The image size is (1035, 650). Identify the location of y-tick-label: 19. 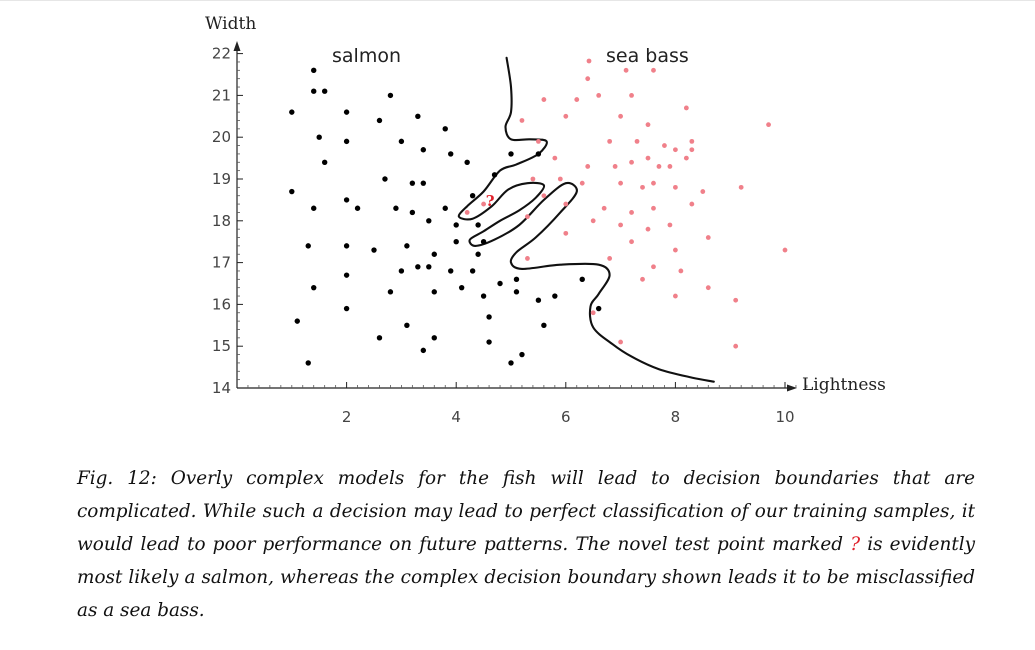
(221, 179).